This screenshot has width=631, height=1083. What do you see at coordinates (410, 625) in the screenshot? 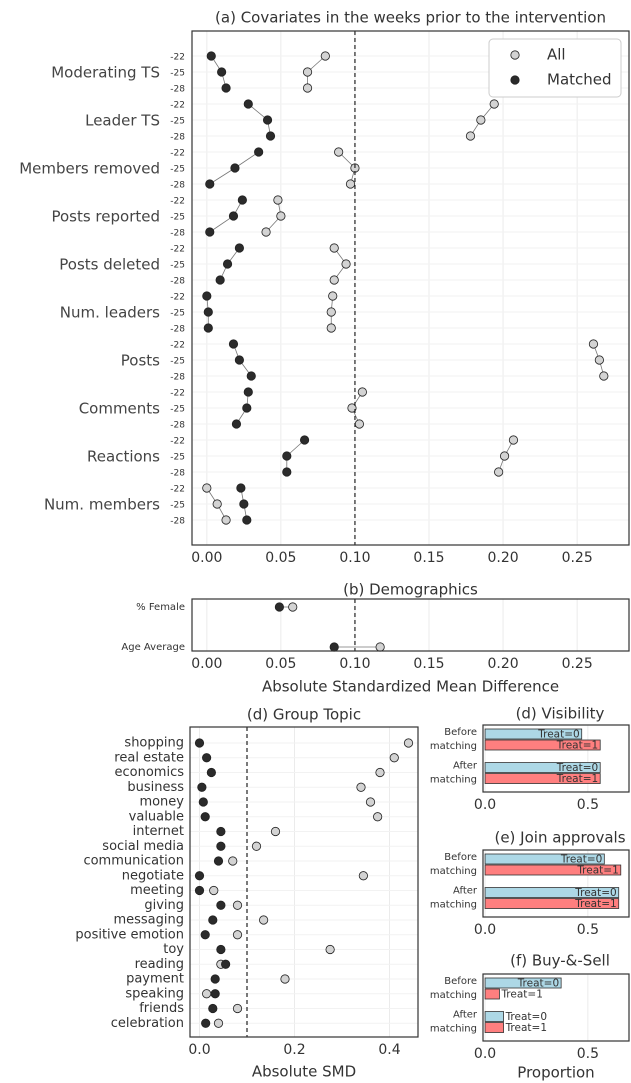
I see `panel-b-frame` at bounding box center [410, 625].